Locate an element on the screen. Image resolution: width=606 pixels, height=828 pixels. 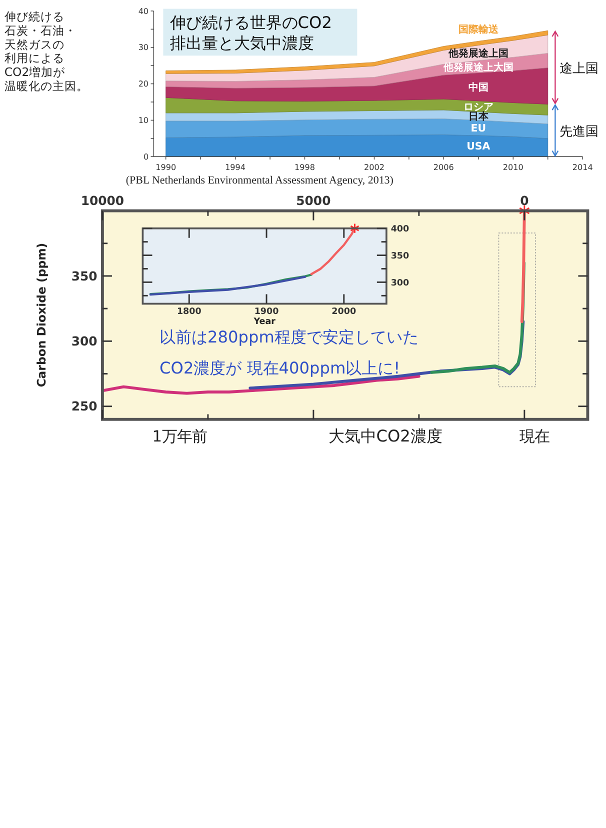
x-tick-label: 1800 is located at coordinates (189, 311).